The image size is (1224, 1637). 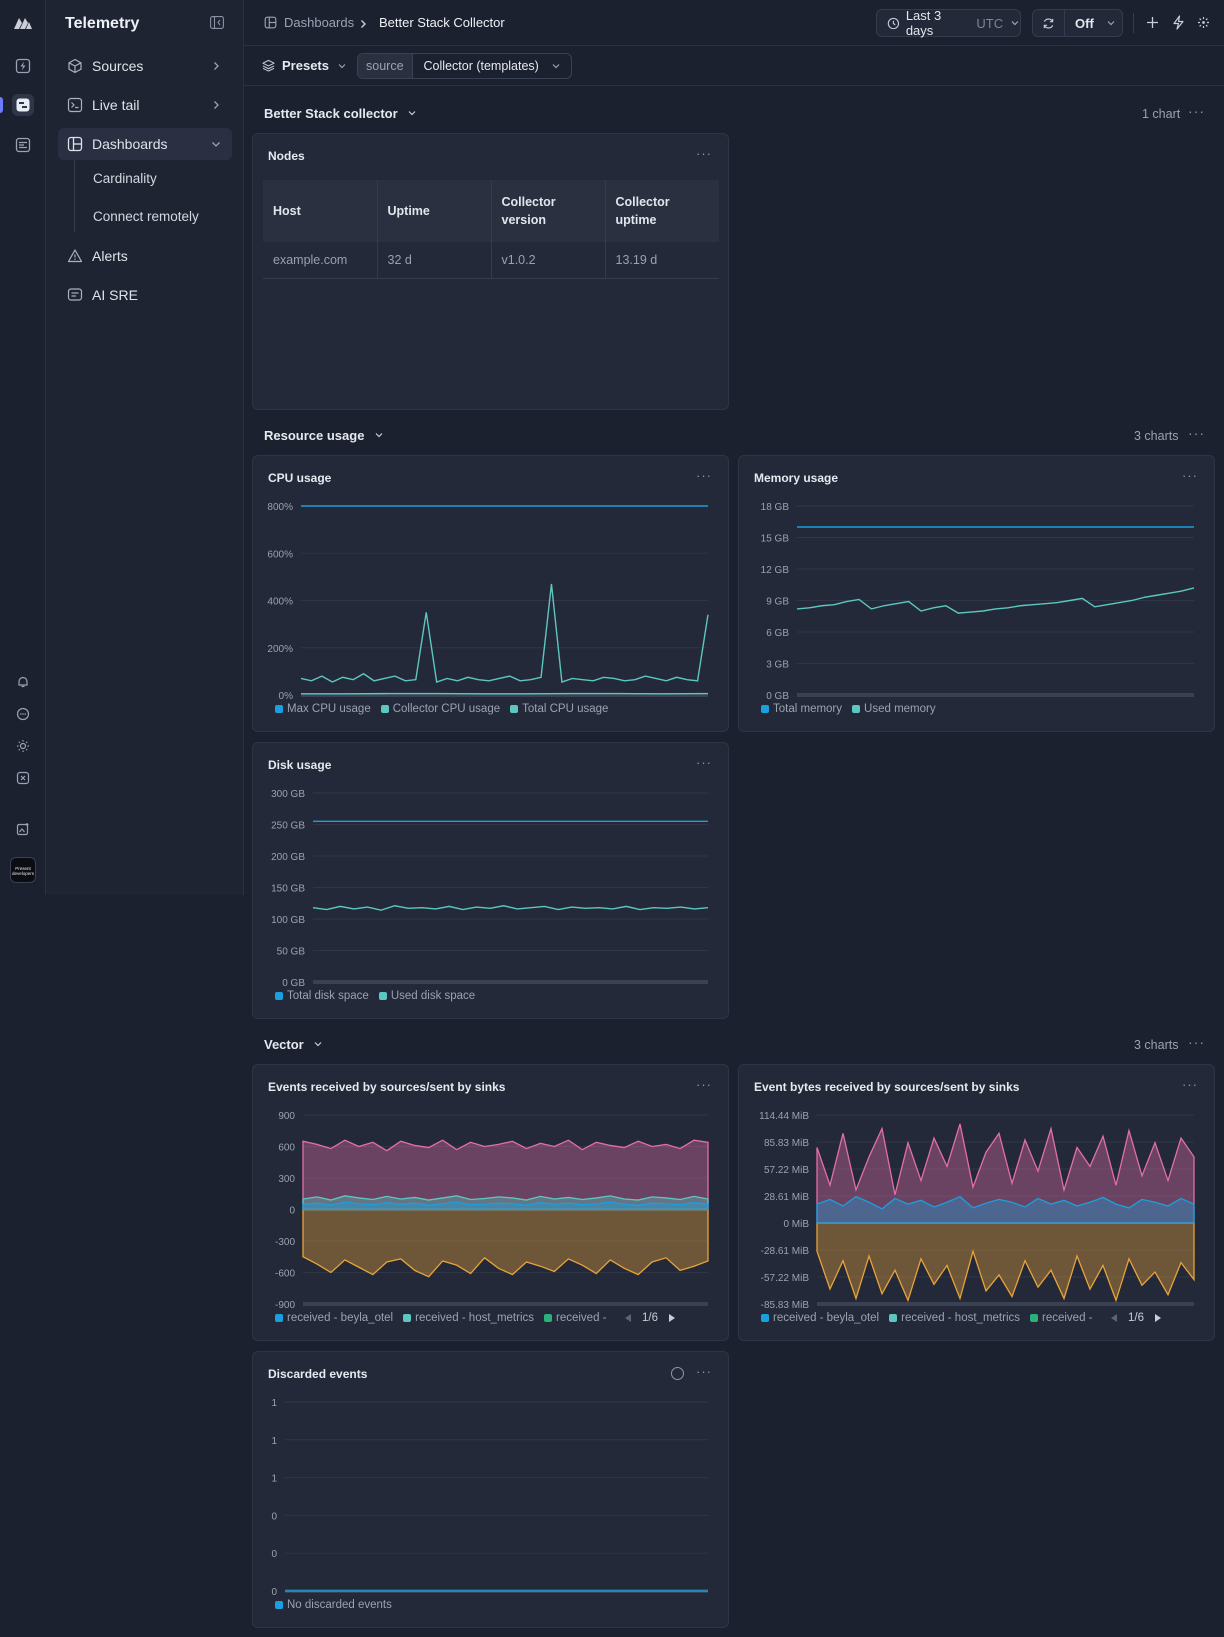 What do you see at coordinates (23, 714) in the screenshot?
I see `chat-icon` at bounding box center [23, 714].